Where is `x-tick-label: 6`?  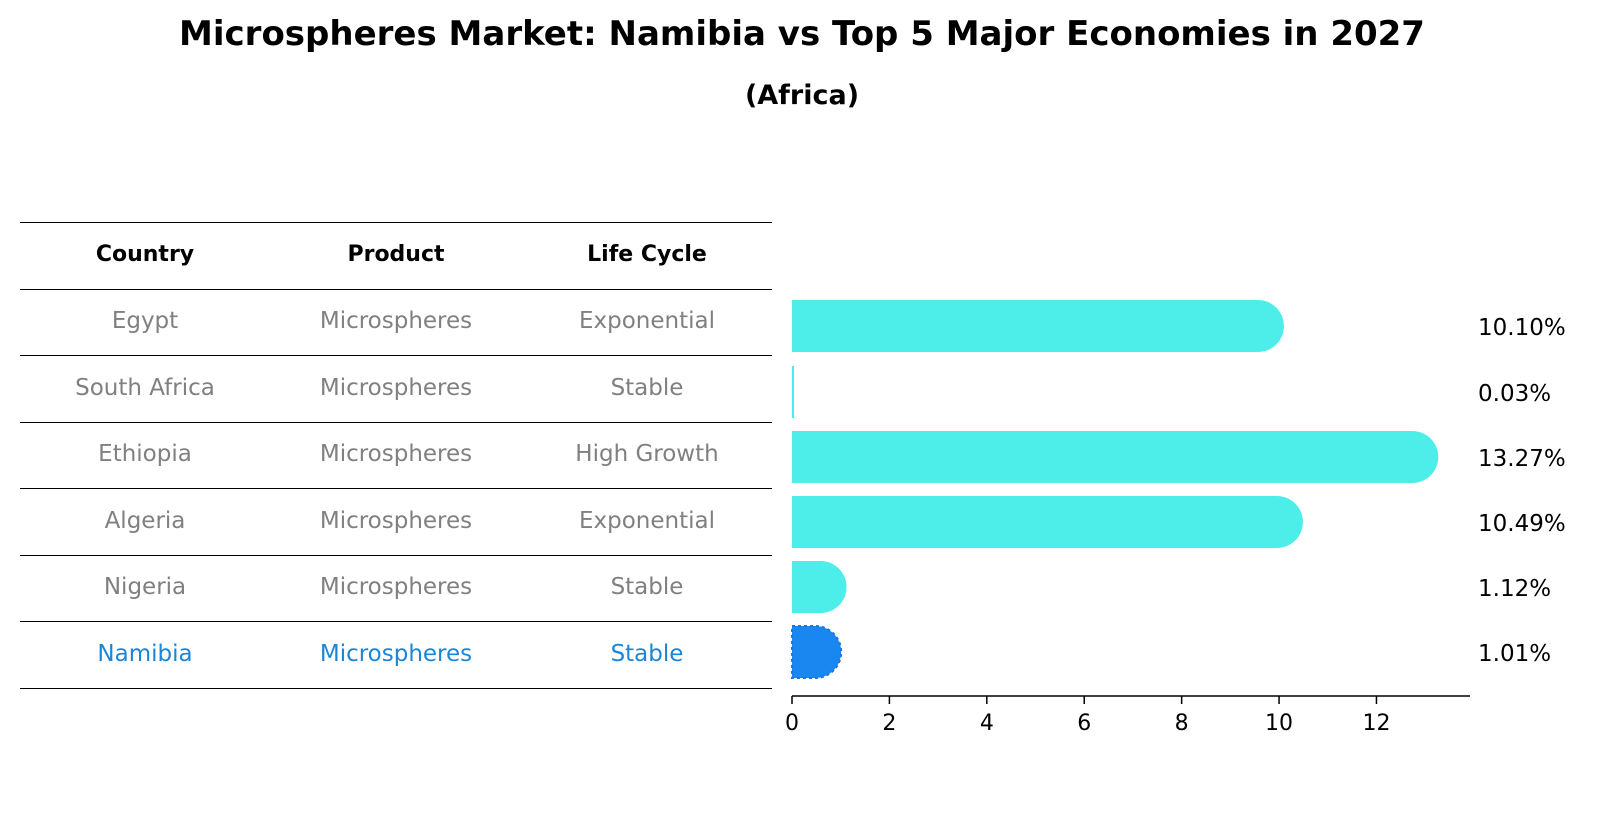
x-tick-label: 6 is located at coordinates (1084, 723).